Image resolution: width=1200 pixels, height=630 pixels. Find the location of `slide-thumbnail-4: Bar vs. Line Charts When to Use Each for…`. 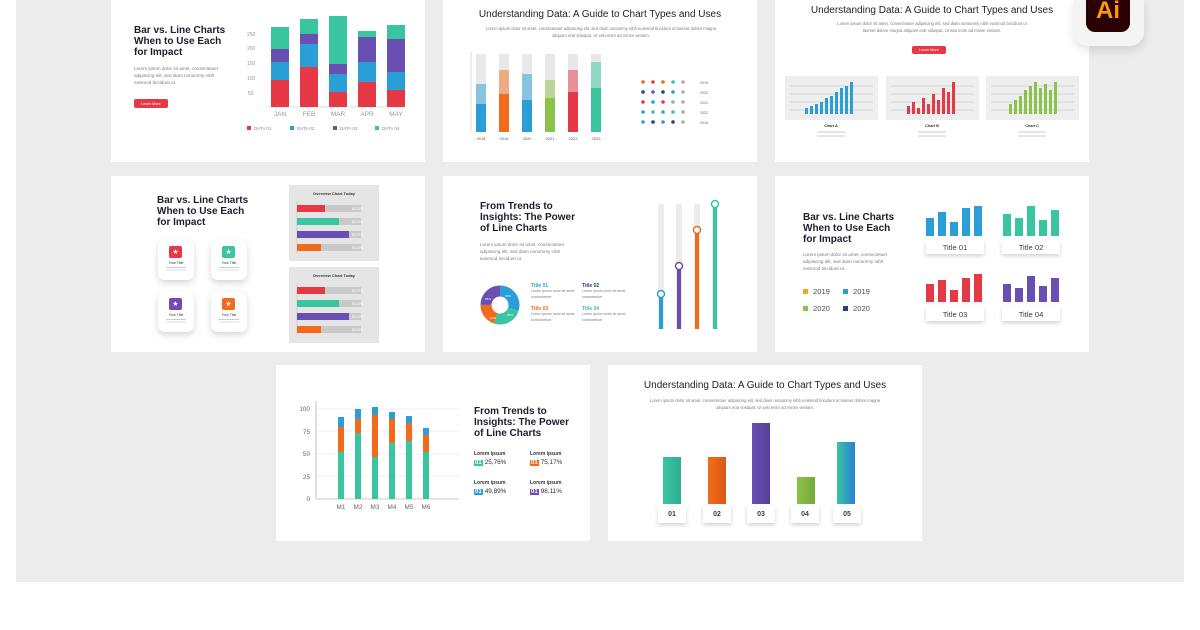

slide-thumbnail-4: Bar vs. Line Charts When to Use Each for… is located at coordinates (268, 264).